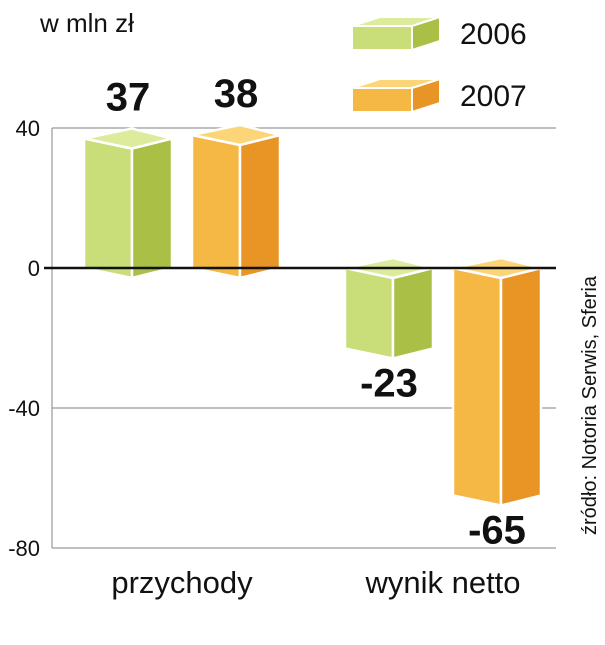  I want to click on data-label: 38, so click(236, 94).